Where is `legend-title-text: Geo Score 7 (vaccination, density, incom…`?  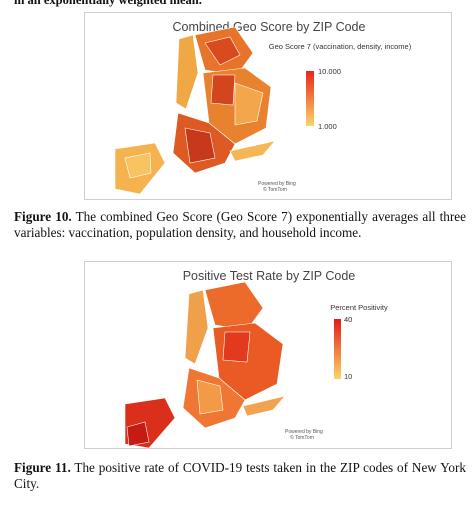
legend-title-text: Geo Score 7 (vaccination, density, incom… is located at coordinates (340, 46).